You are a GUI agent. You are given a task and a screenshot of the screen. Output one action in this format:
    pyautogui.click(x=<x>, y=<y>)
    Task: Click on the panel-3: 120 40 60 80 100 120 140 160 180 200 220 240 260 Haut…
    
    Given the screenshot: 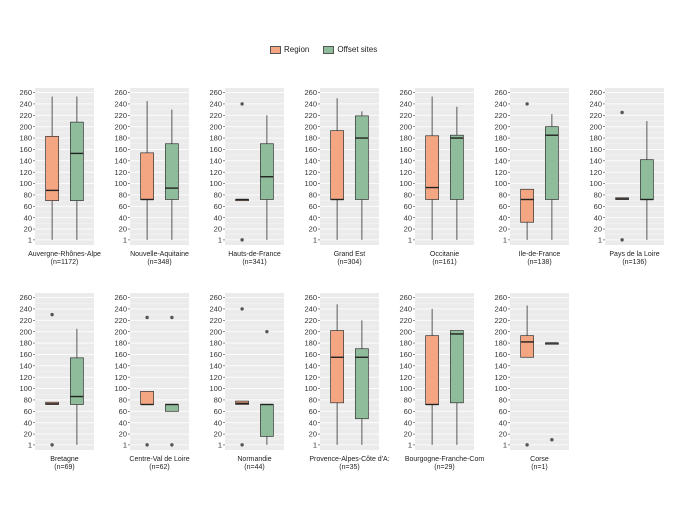 What is the action you would take?
    pyautogui.click(x=246, y=177)
    